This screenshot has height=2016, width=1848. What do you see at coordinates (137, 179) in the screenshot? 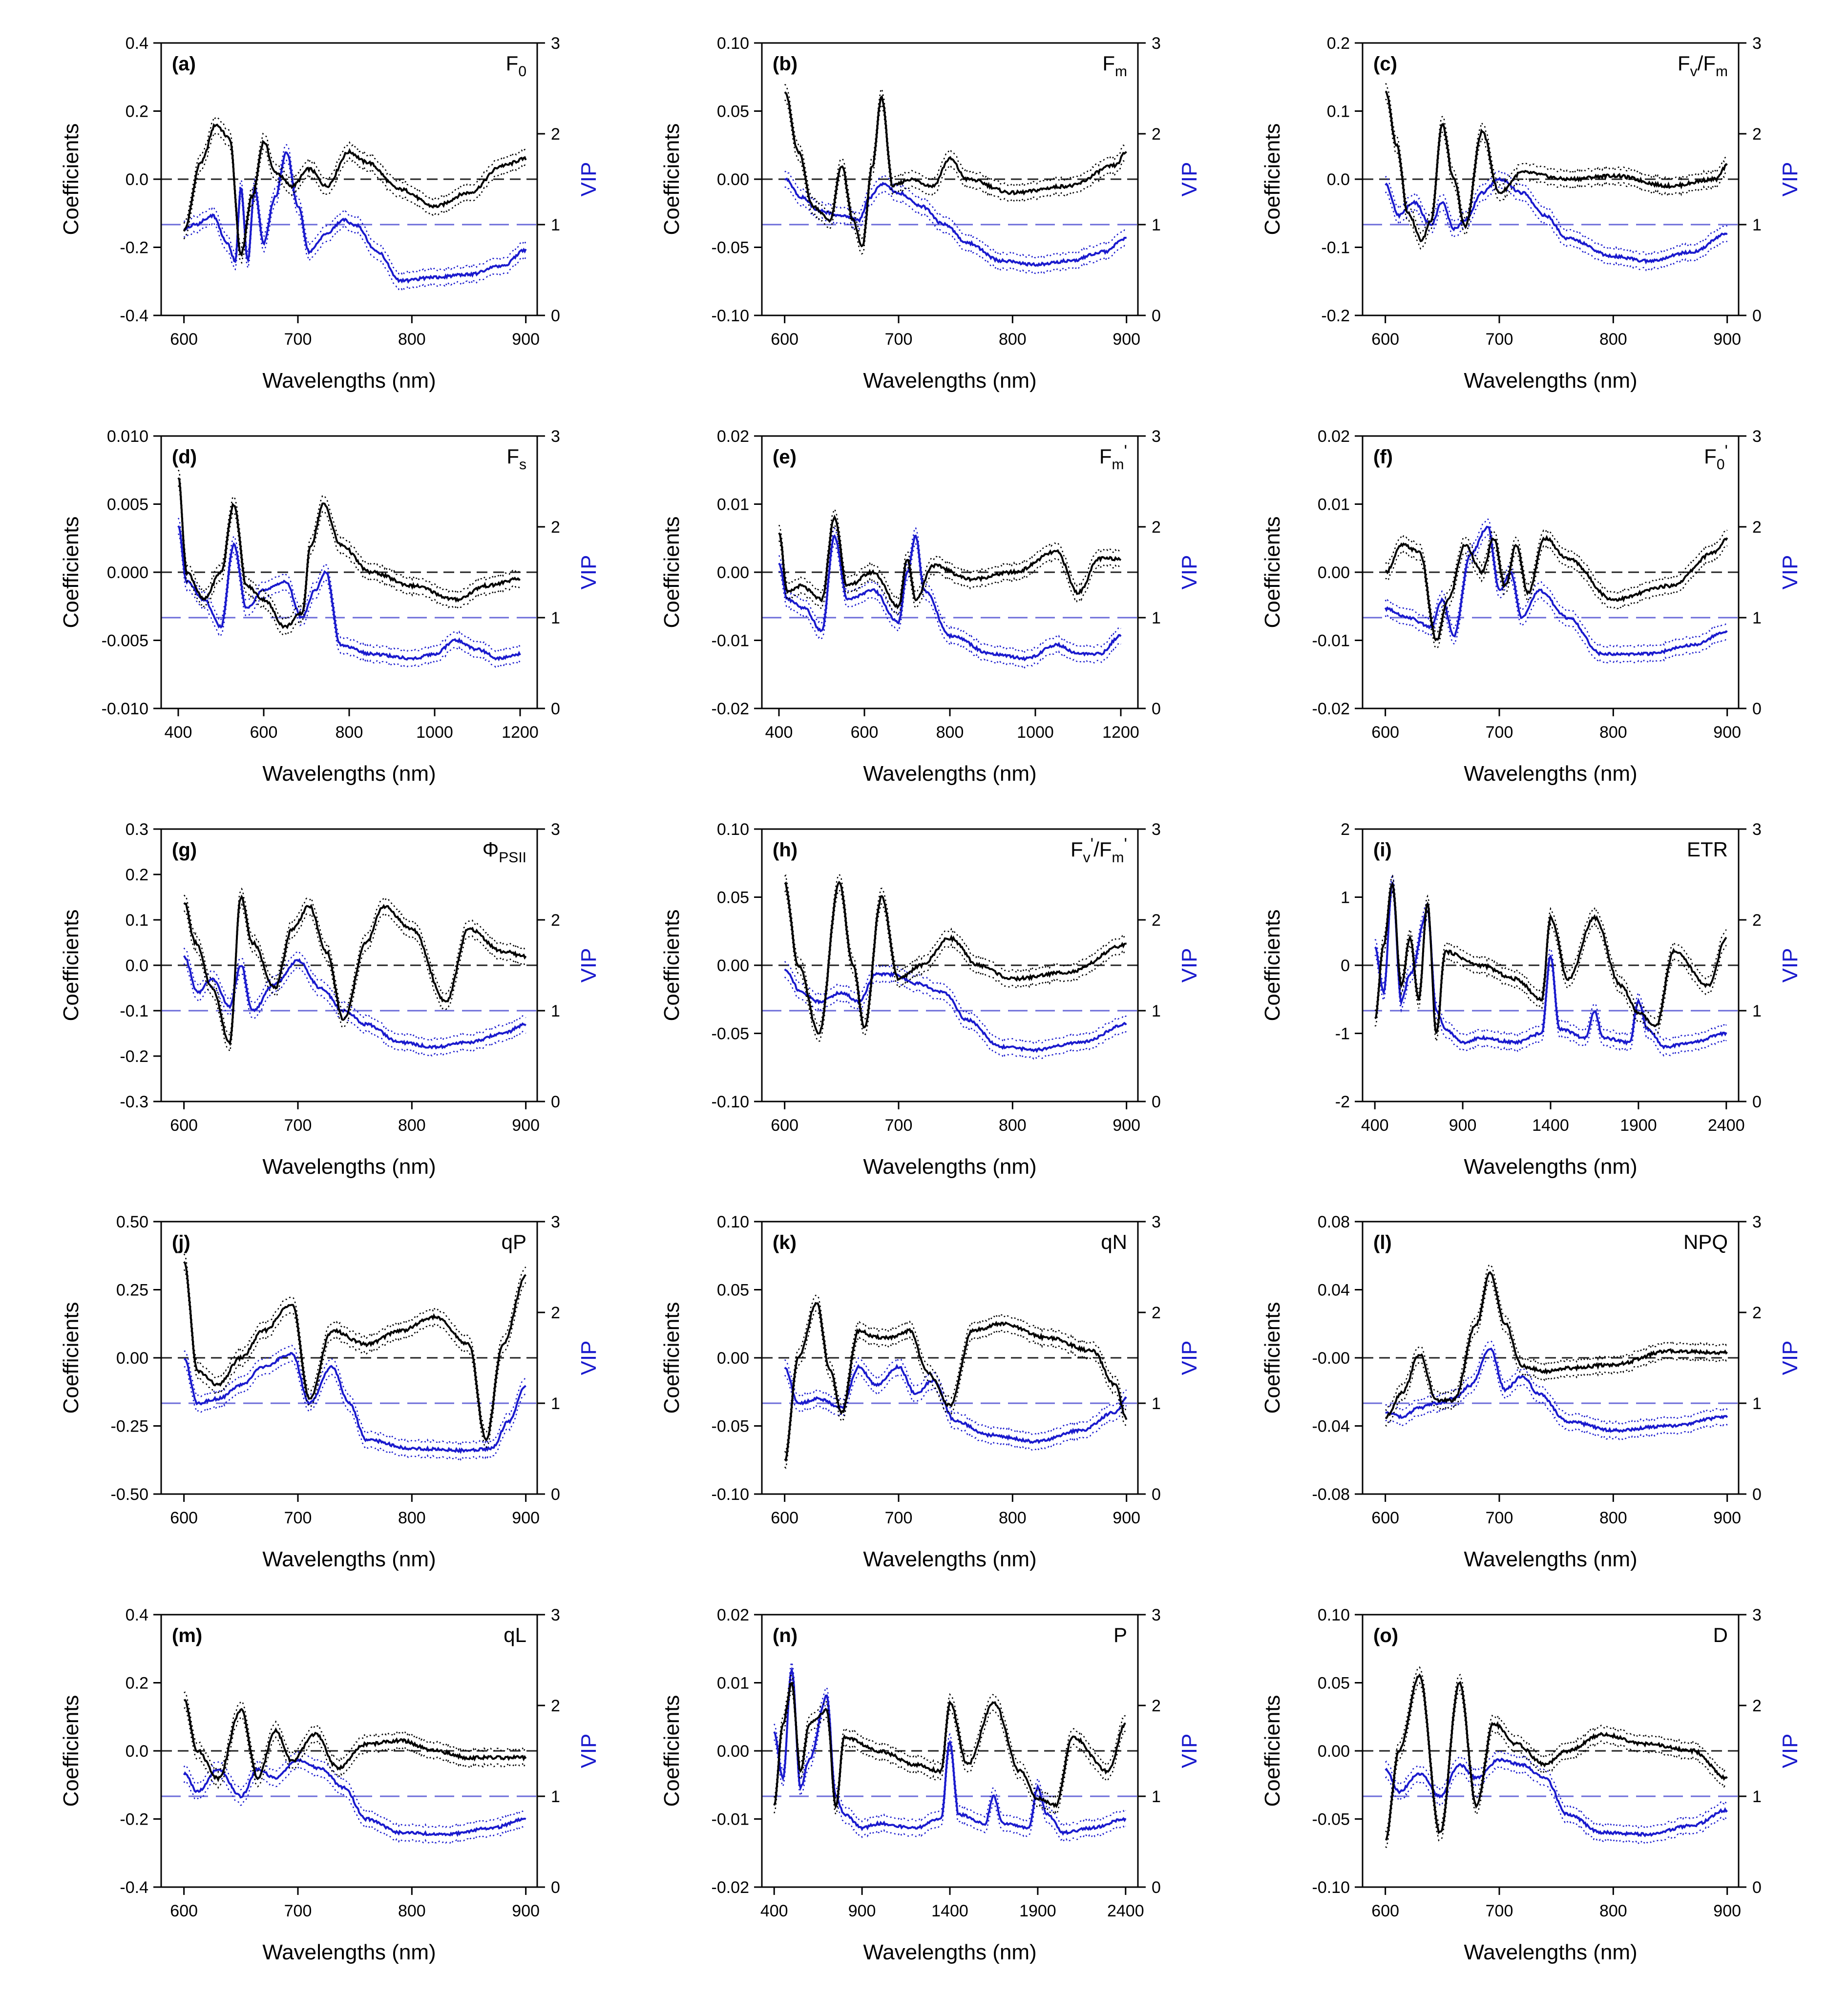
I see `y-tick-label: 0.0` at bounding box center [137, 179].